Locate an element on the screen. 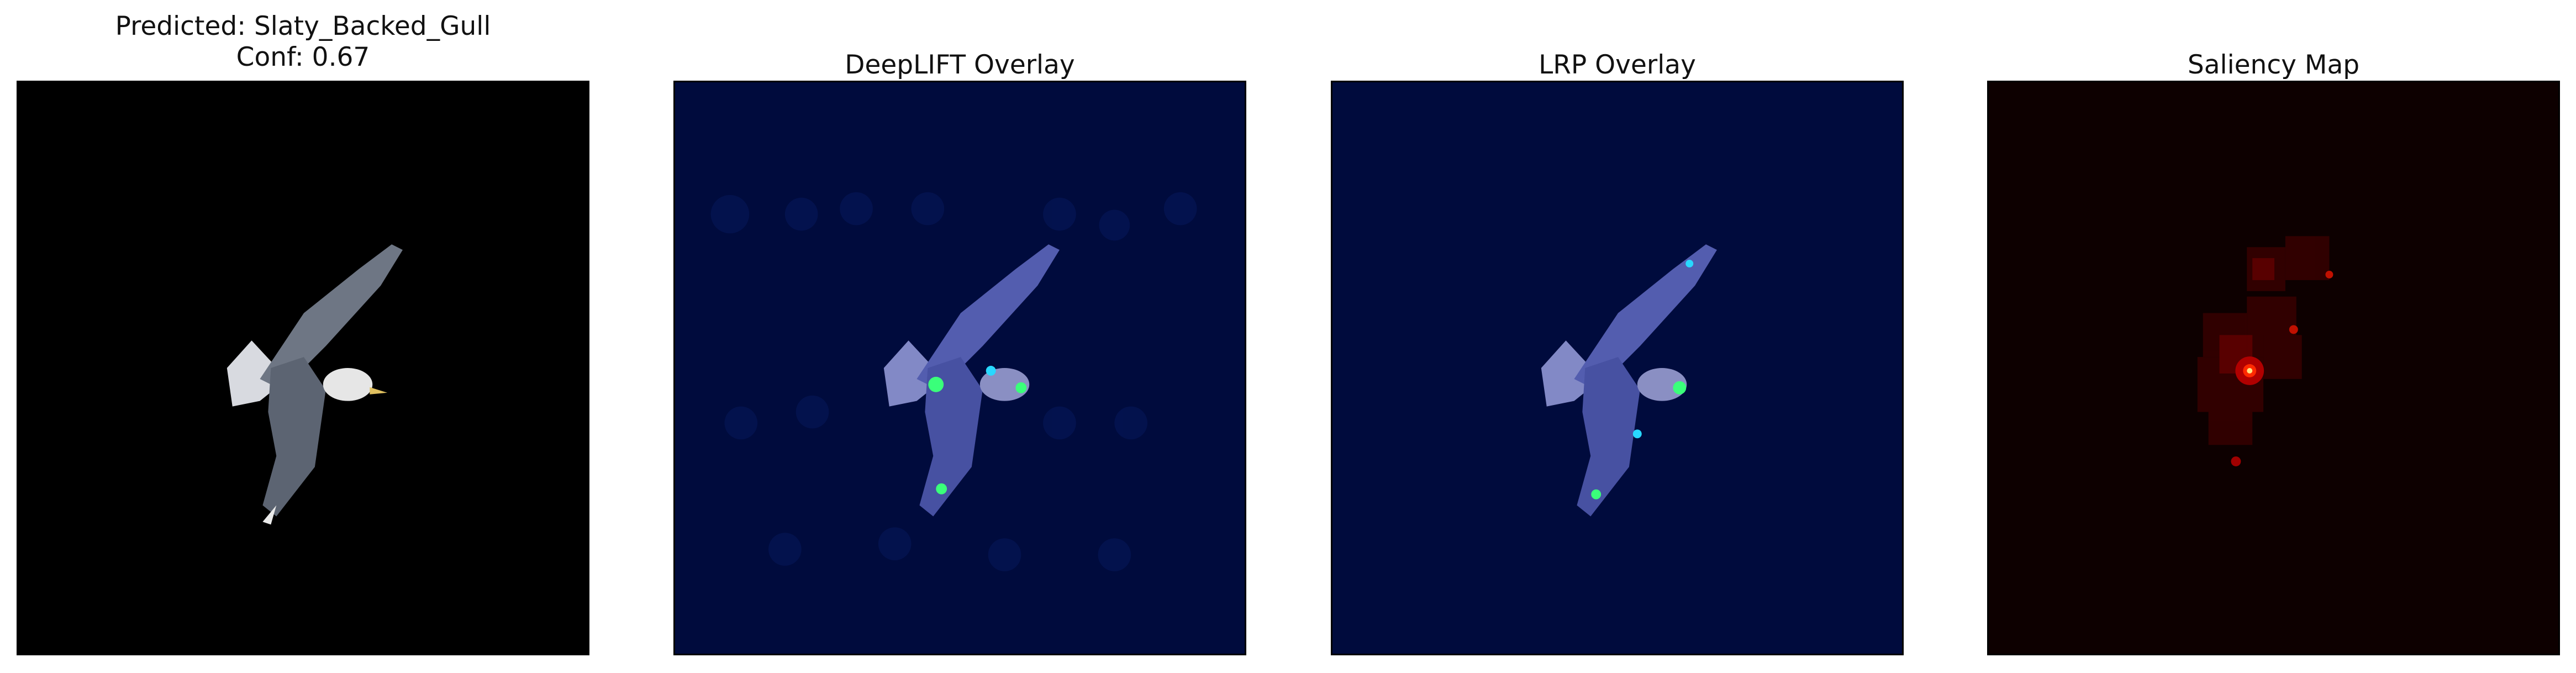 The height and width of the screenshot is (673, 2576). lrp-title: LRP Overlay is located at coordinates (1617, 65).